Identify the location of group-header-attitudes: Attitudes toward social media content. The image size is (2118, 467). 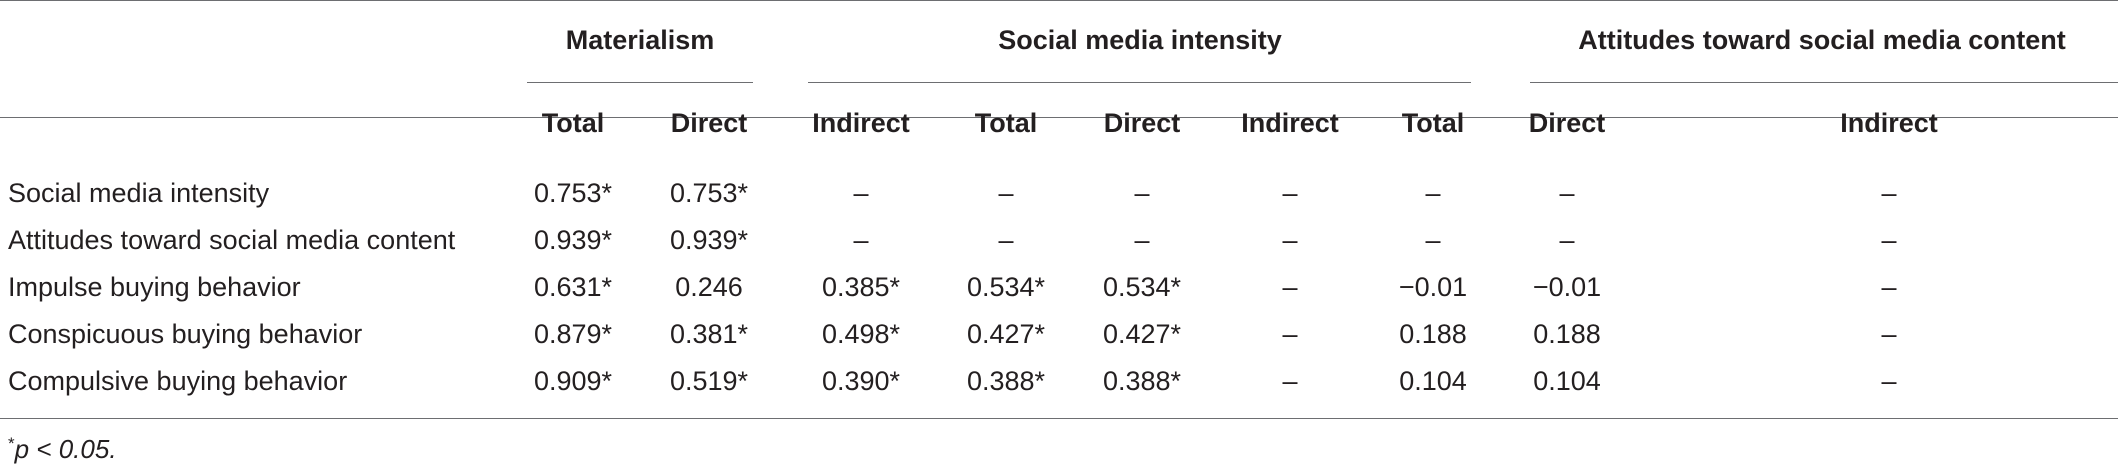
(1822, 40).